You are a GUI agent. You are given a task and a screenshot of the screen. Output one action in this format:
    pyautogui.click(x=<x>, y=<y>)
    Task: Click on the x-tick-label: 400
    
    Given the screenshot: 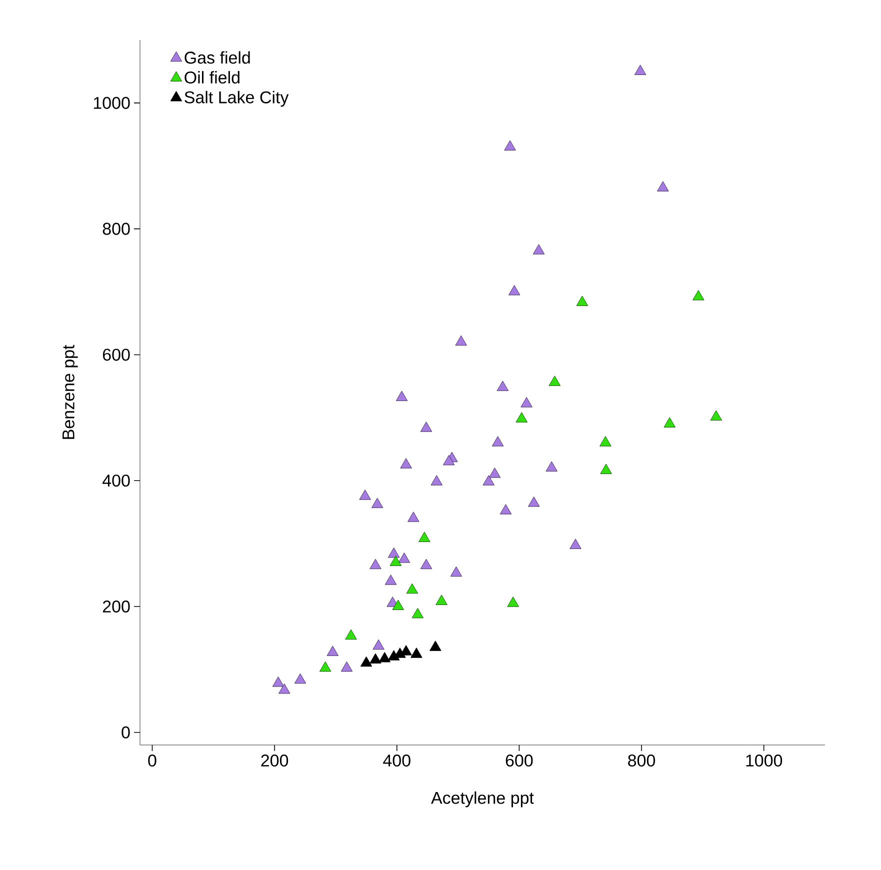 What is the action you would take?
    pyautogui.click(x=396, y=760)
    